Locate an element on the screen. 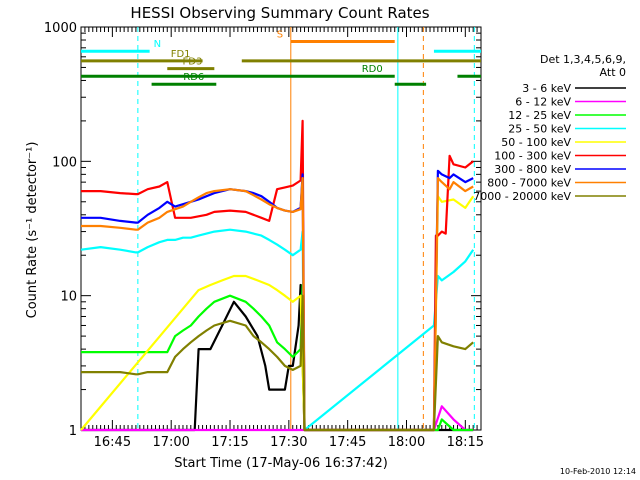  legend-label-2: 12 - 25 keV is located at coordinates (539, 115).